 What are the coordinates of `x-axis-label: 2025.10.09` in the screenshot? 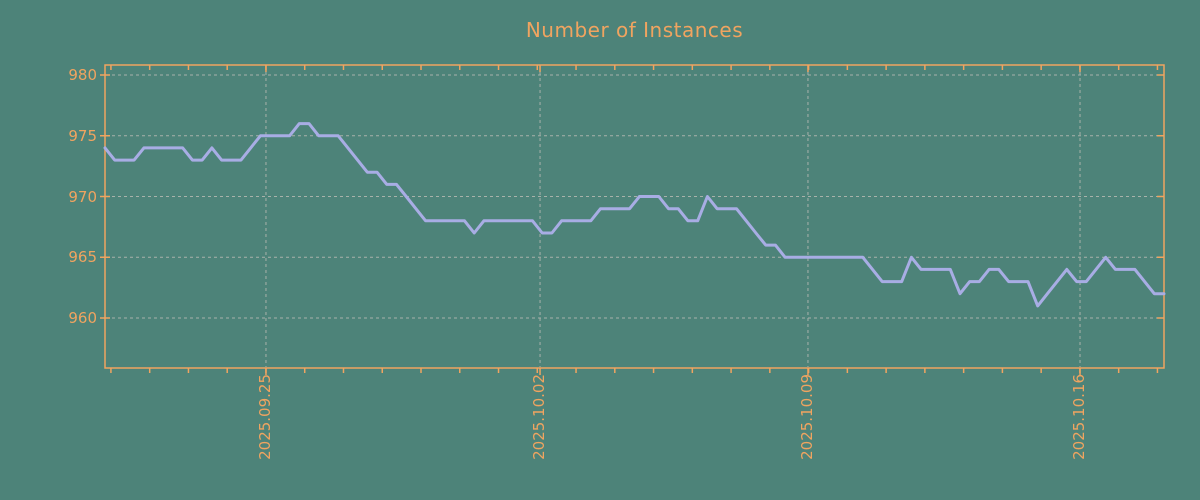 It's located at (806, 417).